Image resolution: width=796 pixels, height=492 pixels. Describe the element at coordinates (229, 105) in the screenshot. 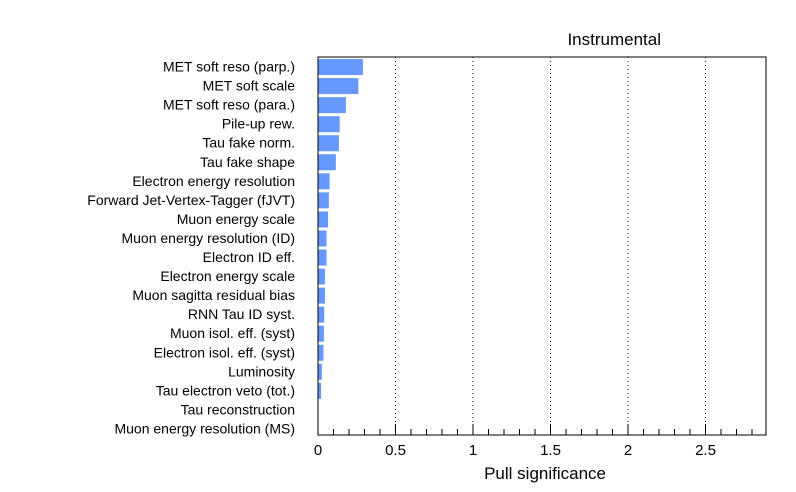

I see `category-label: MET soft reso (para.)` at that location.